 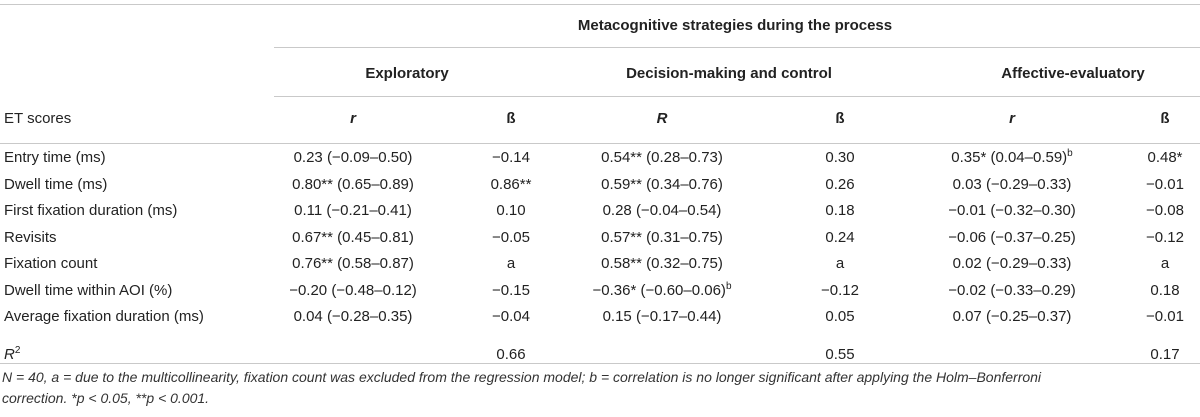 I want to click on row-label-header: ET scores, so click(x=38, y=118).